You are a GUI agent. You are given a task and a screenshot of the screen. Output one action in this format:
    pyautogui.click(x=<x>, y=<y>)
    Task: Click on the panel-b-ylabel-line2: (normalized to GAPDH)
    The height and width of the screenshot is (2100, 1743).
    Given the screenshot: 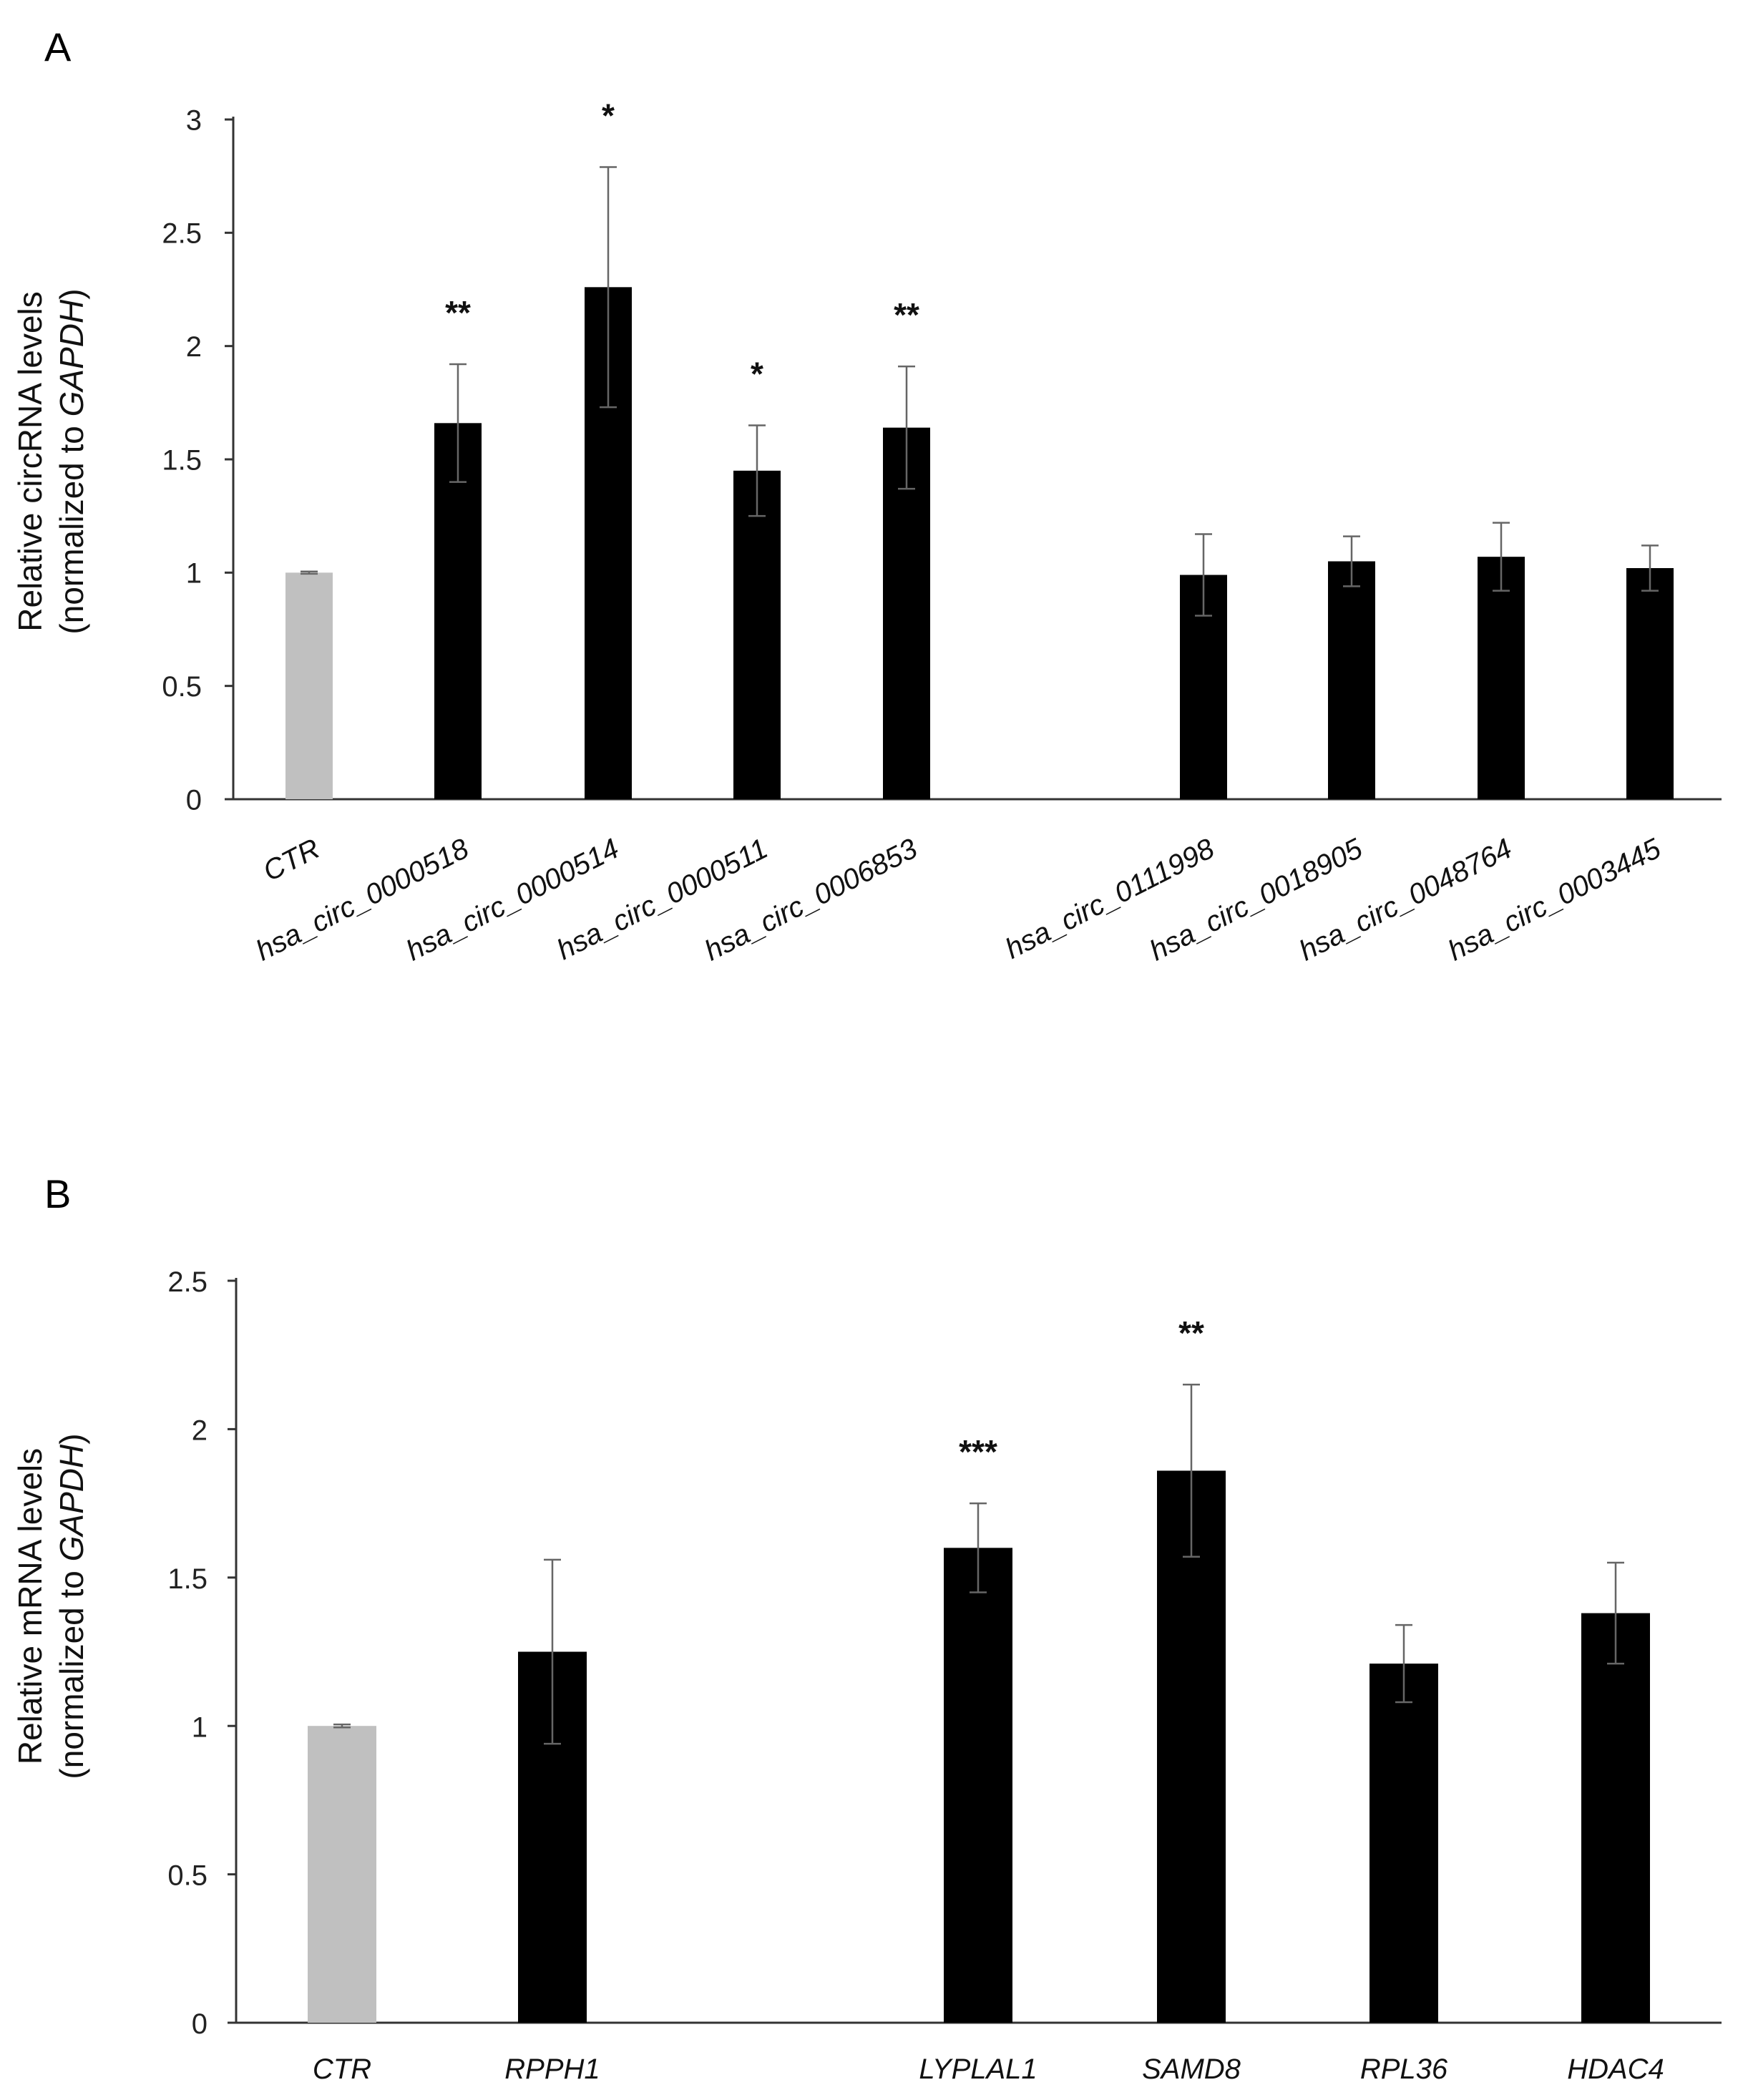 What is the action you would take?
    pyautogui.click(x=72, y=1606)
    